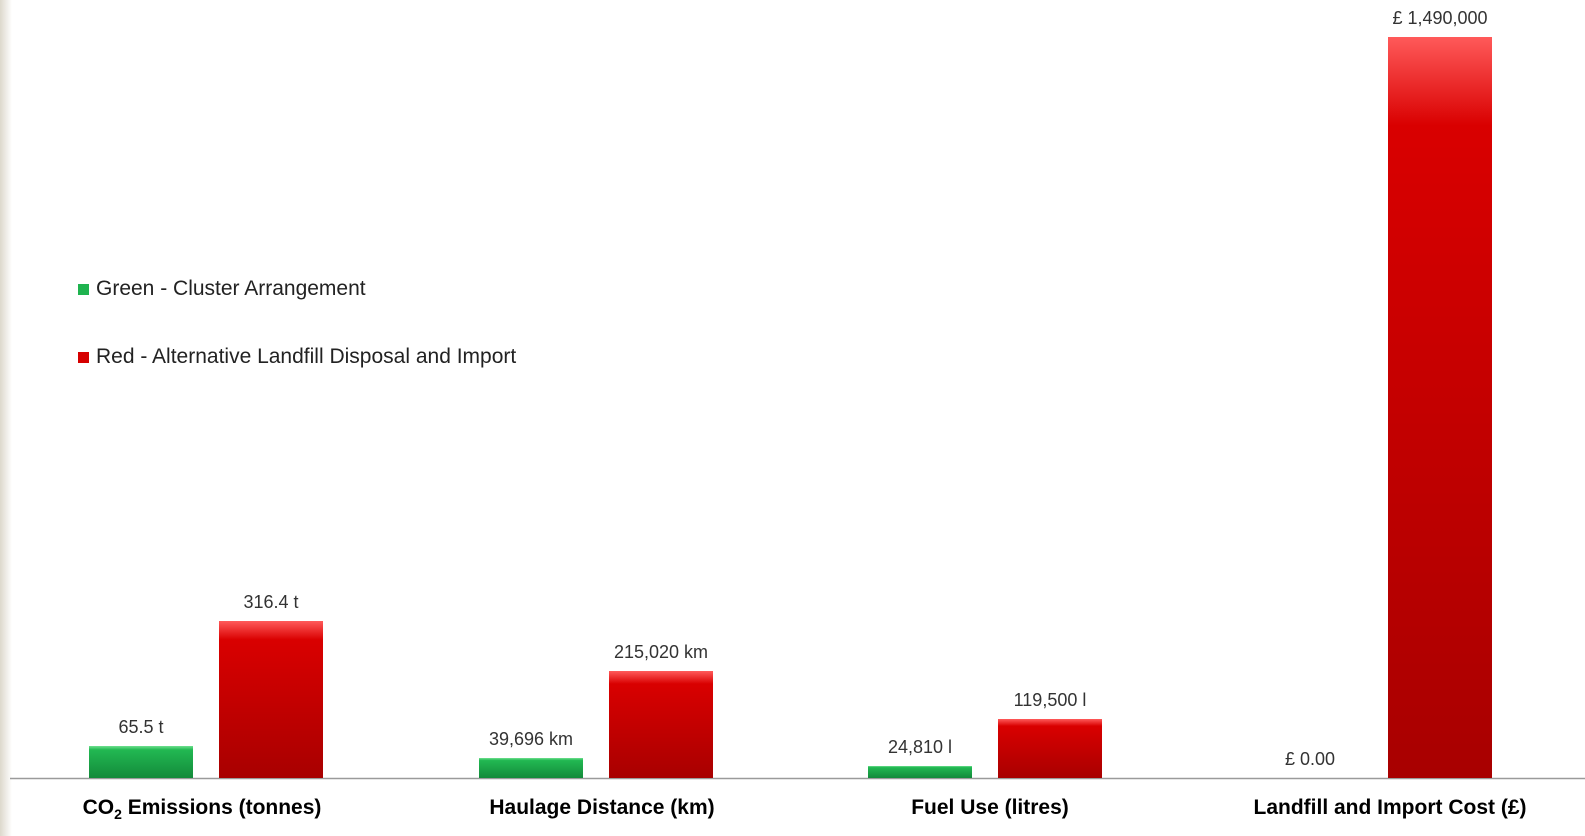  What do you see at coordinates (202, 809) in the screenshot?
I see `category-label-0: CO2 Emissions (tonnes)` at bounding box center [202, 809].